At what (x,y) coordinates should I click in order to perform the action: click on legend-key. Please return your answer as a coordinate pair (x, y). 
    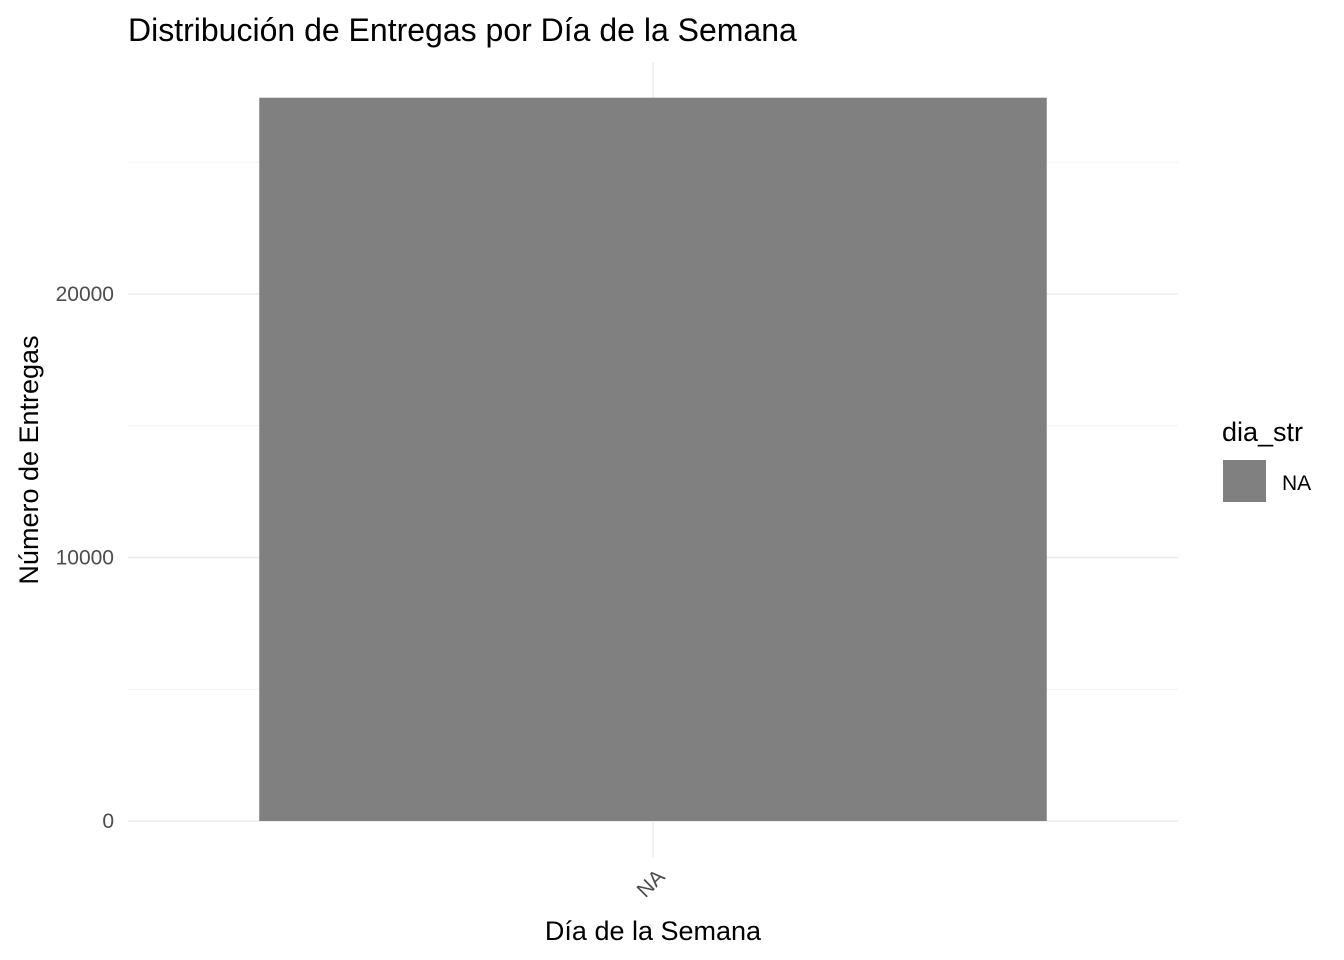
    Looking at the image, I should click on (1244, 481).